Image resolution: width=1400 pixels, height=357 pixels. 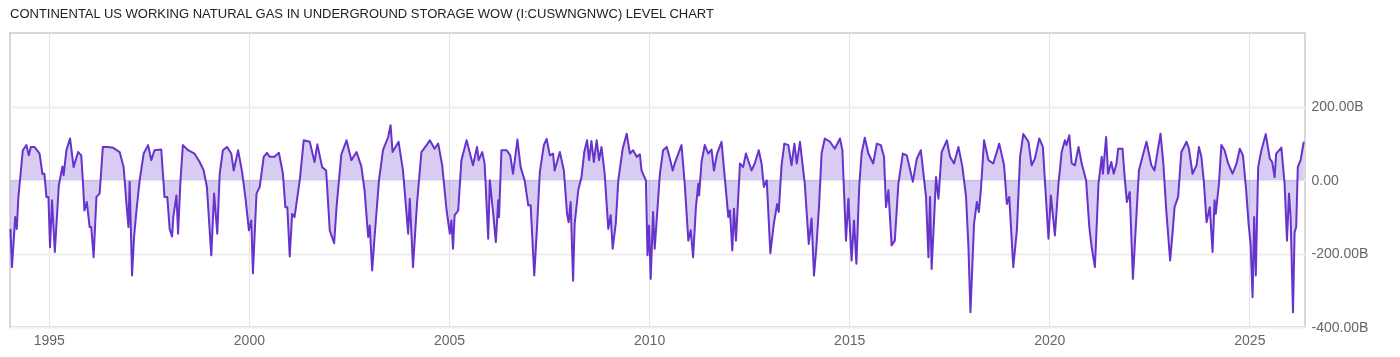 I want to click on y-tick-label: 0.00, so click(x=1325, y=179).